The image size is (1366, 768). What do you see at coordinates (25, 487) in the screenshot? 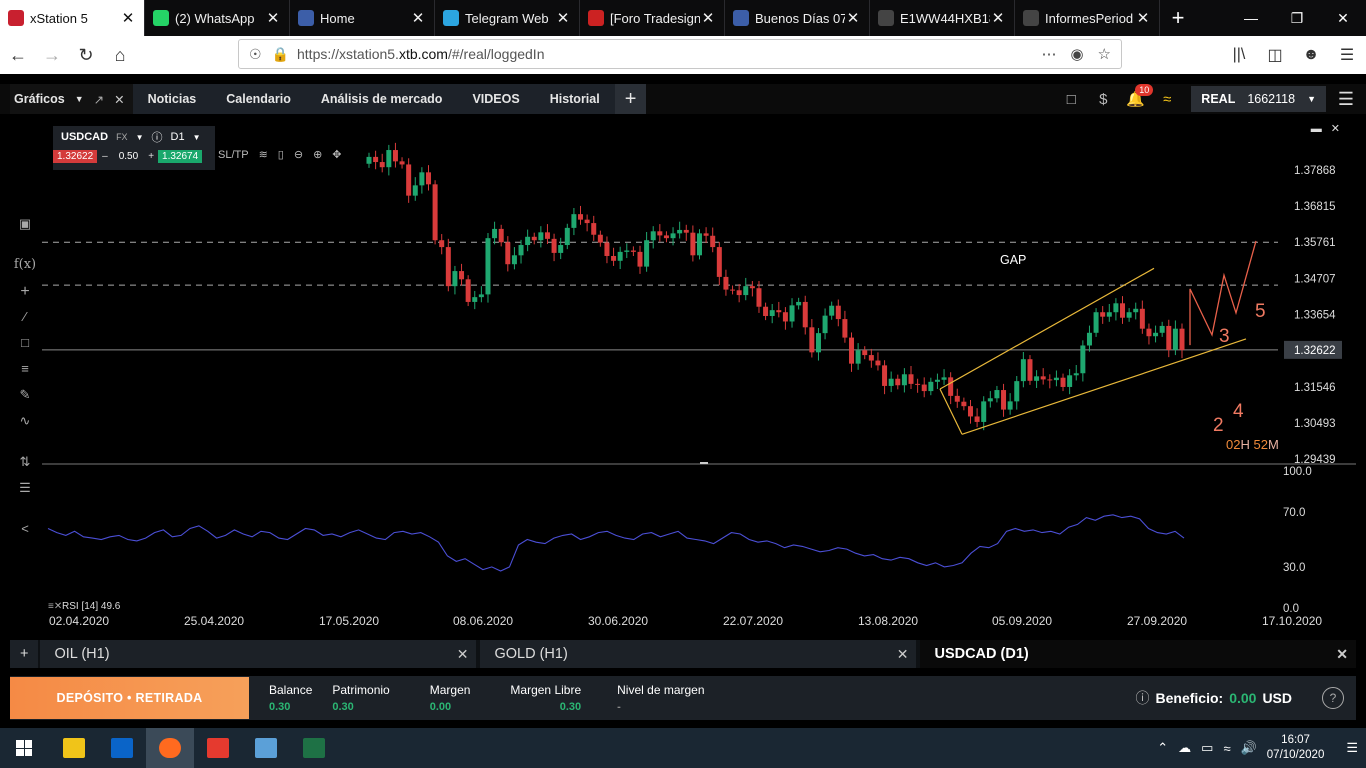
I see `layers-icon: ☰` at bounding box center [25, 487].